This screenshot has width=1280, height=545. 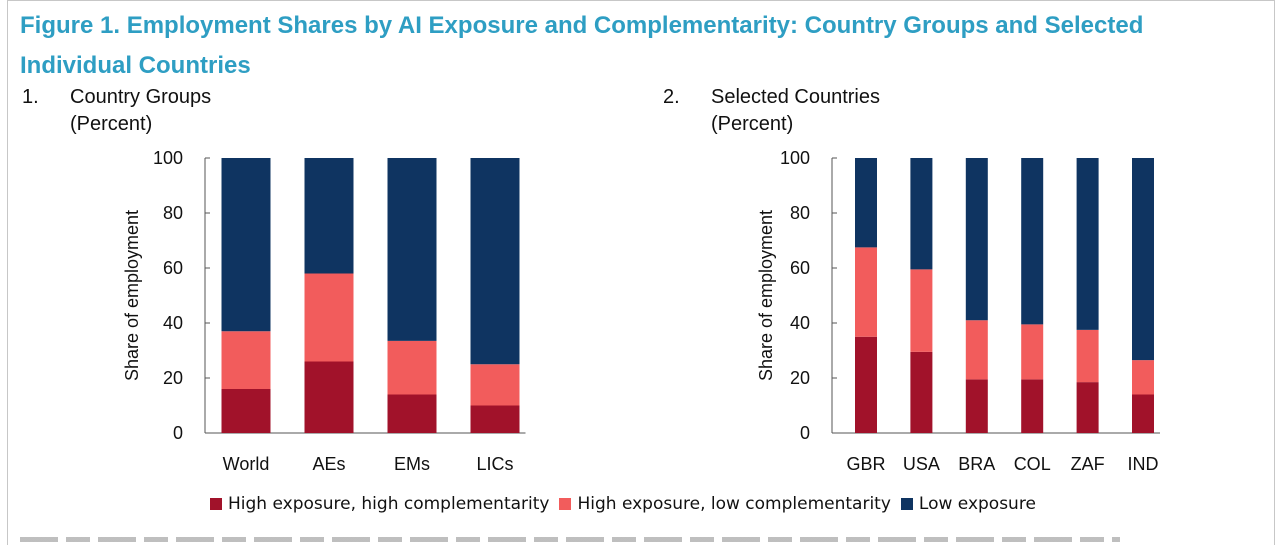 What do you see at coordinates (795, 97) in the screenshot?
I see `panel-2-title: Selected Countries` at bounding box center [795, 97].